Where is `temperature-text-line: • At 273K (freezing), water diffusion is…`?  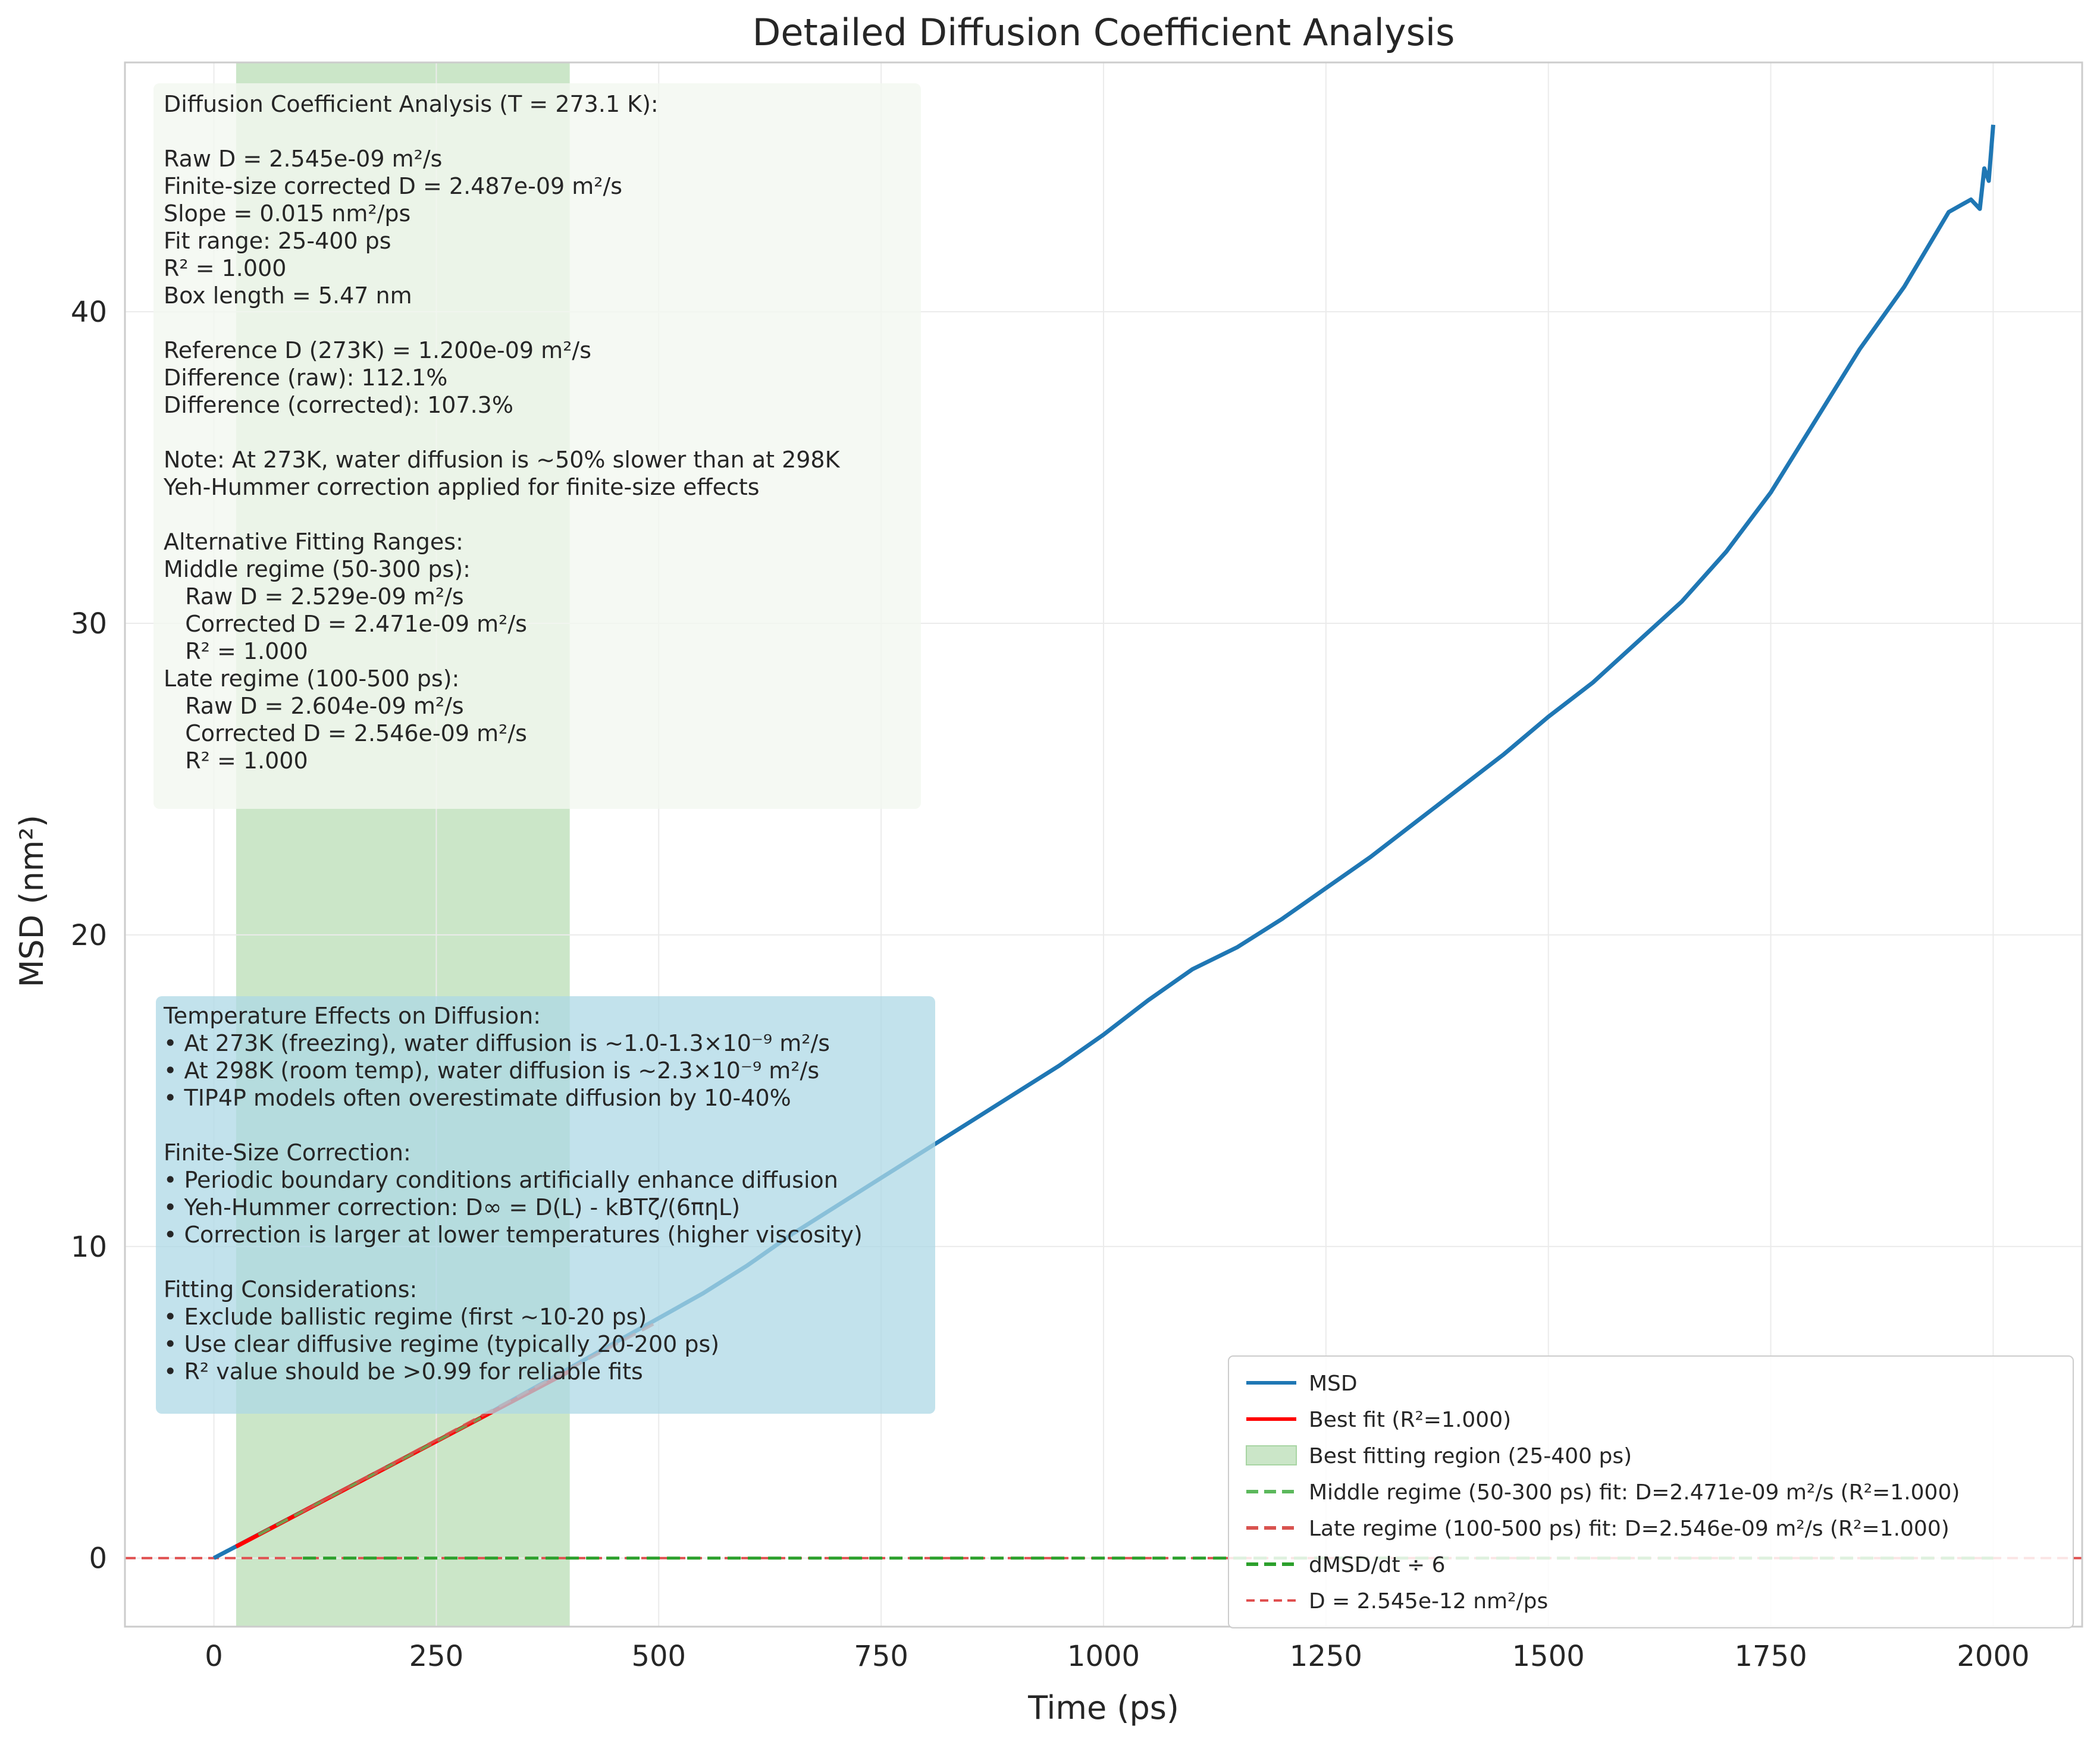 temperature-text-line: • At 273K (freezing), water diffusion is… is located at coordinates (497, 1043).